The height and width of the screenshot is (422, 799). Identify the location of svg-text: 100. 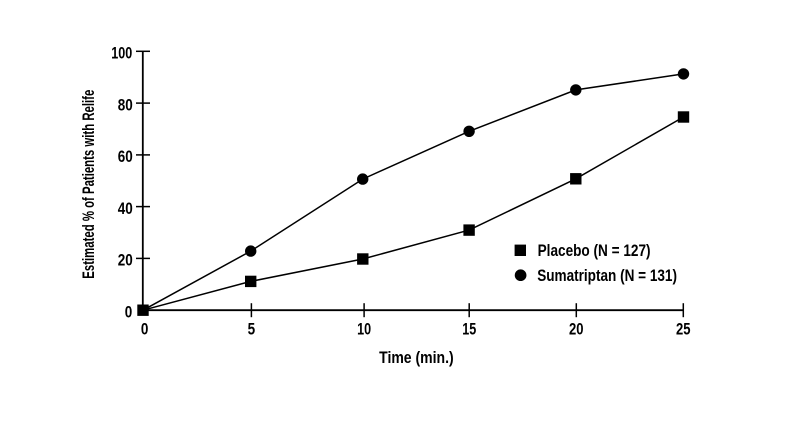
(121, 54).